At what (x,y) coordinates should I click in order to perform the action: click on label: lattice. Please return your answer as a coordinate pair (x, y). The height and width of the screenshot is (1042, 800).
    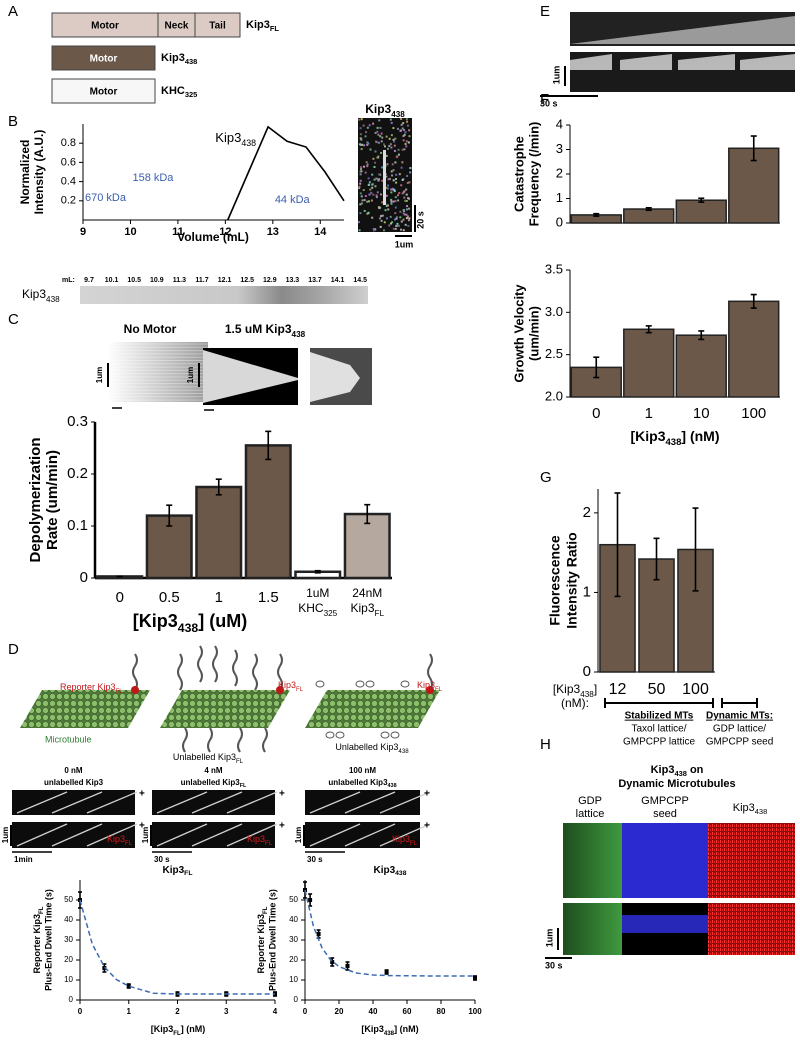
    Looking at the image, I should click on (590, 814).